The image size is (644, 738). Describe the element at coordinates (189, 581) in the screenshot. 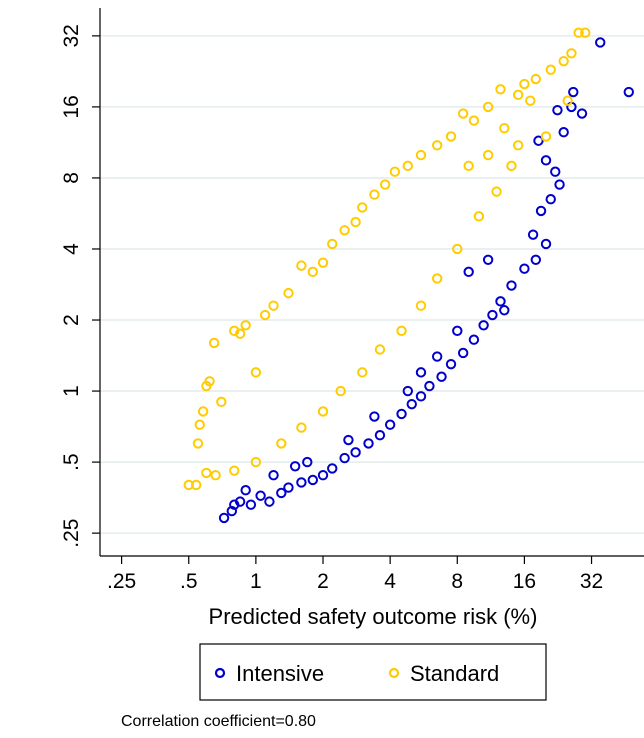

I see `x-tick-label: .5` at that location.